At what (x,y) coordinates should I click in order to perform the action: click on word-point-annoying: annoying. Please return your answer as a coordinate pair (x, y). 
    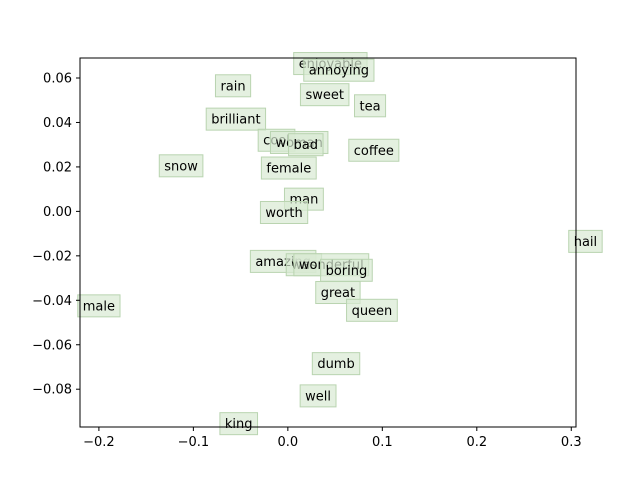
    Looking at the image, I should click on (339, 70).